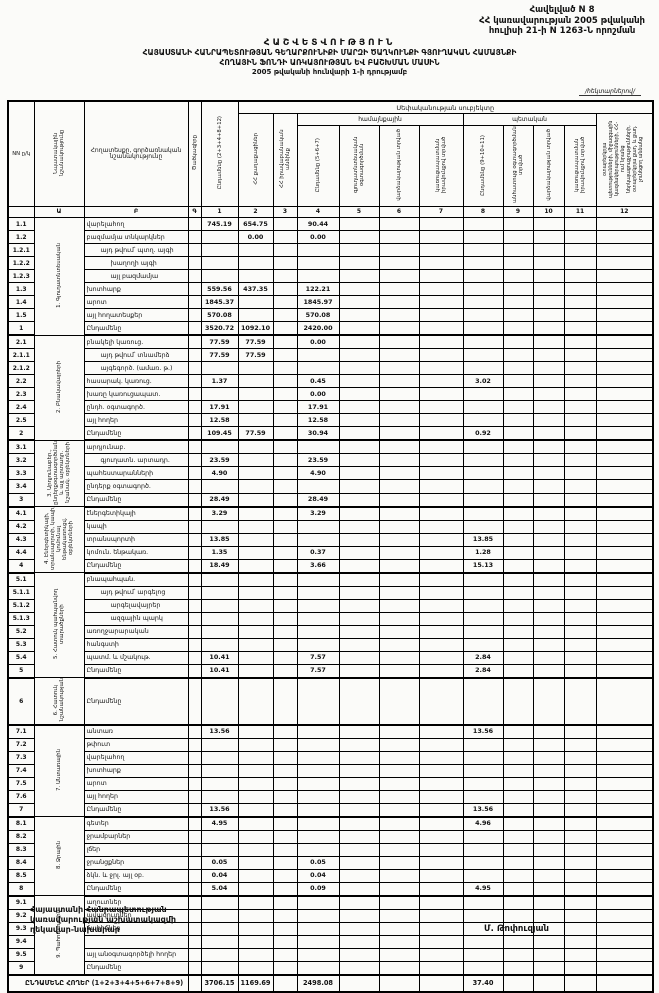  I want to click on table-row: 9.5 այլ անօգտագործելի հողեր, so click(330, 954).